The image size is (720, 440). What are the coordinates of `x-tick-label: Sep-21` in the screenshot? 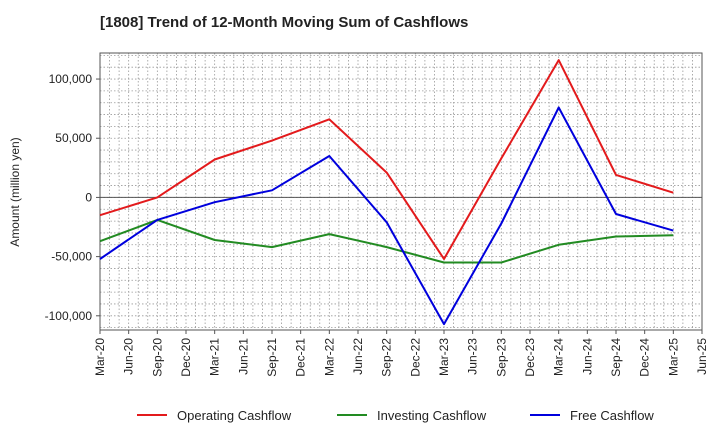 It's located at (272, 357).